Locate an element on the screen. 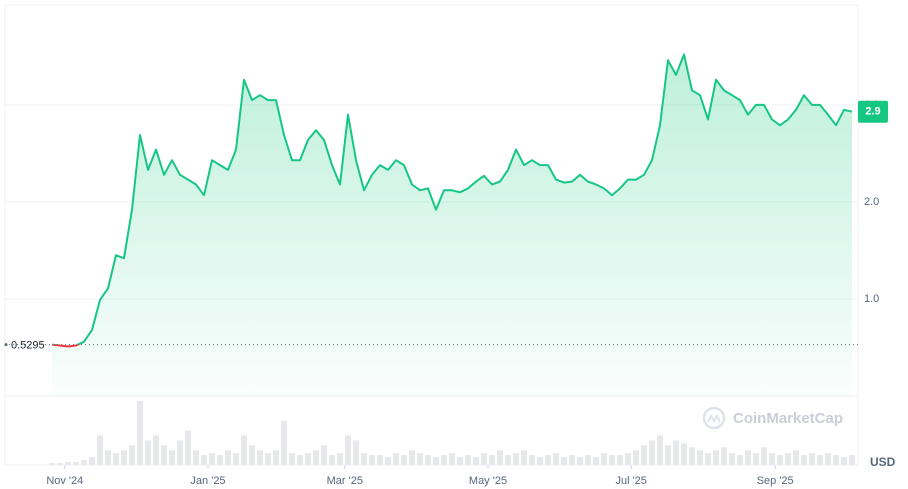 Image resolution: width=908 pixels, height=489 pixels. x-tick-label: Jul '25 is located at coordinates (630, 481).